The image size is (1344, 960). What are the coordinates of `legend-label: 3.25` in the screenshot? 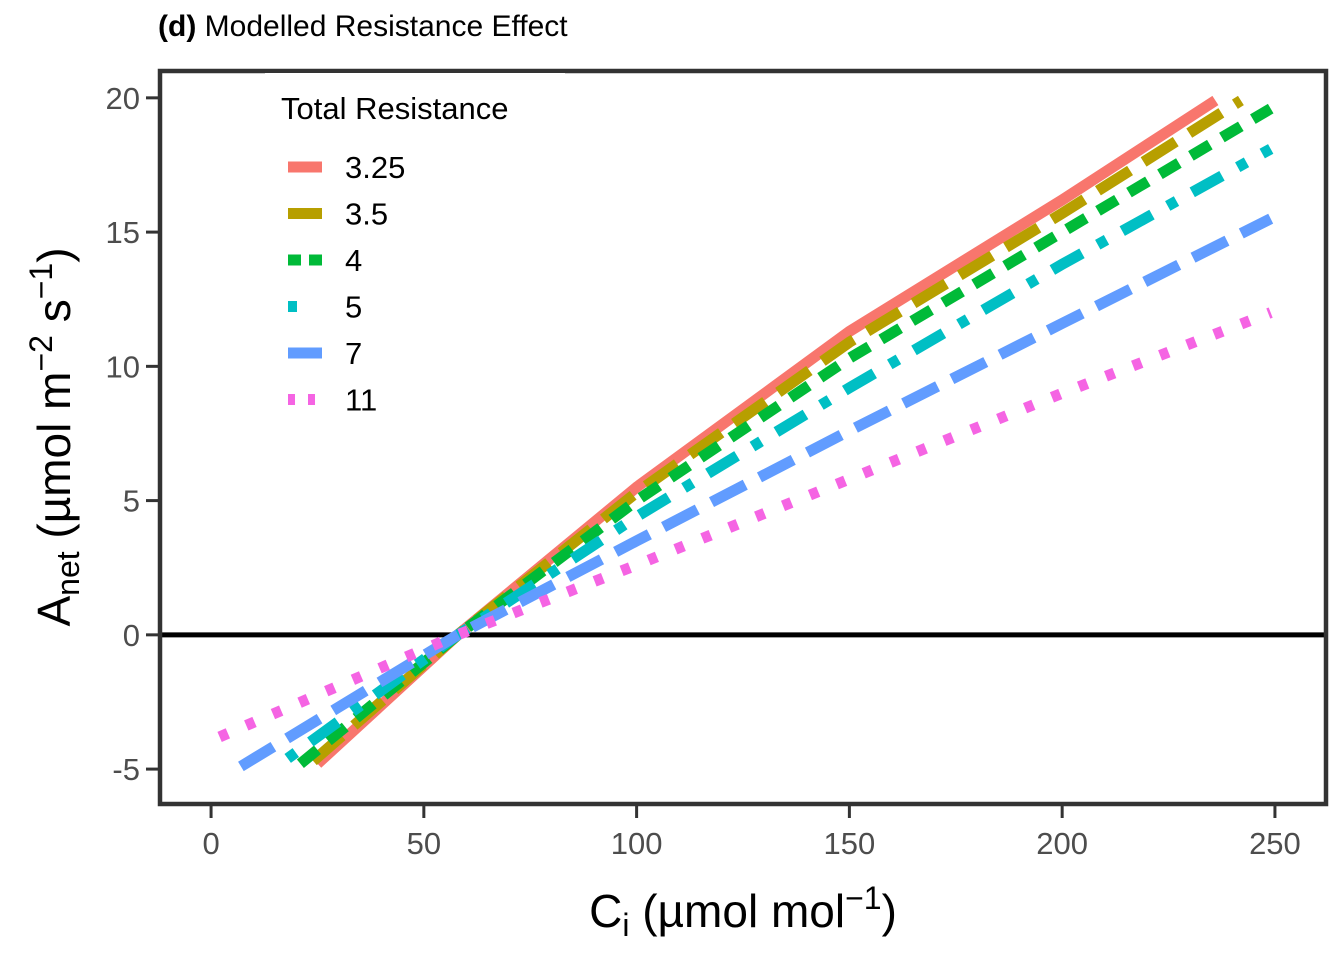 It's located at (375, 167).